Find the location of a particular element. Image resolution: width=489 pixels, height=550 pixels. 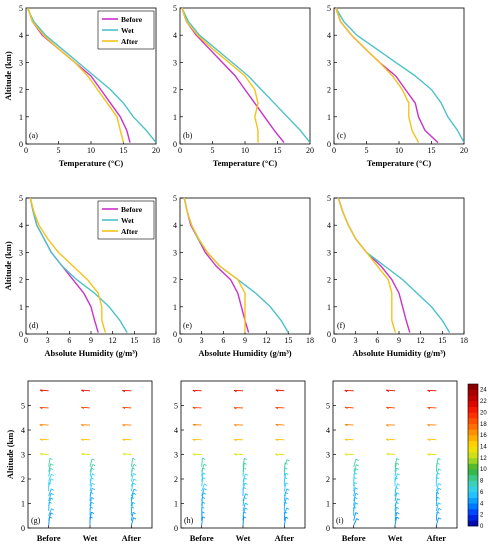

plot-frame is located at coordinates (399, 266).